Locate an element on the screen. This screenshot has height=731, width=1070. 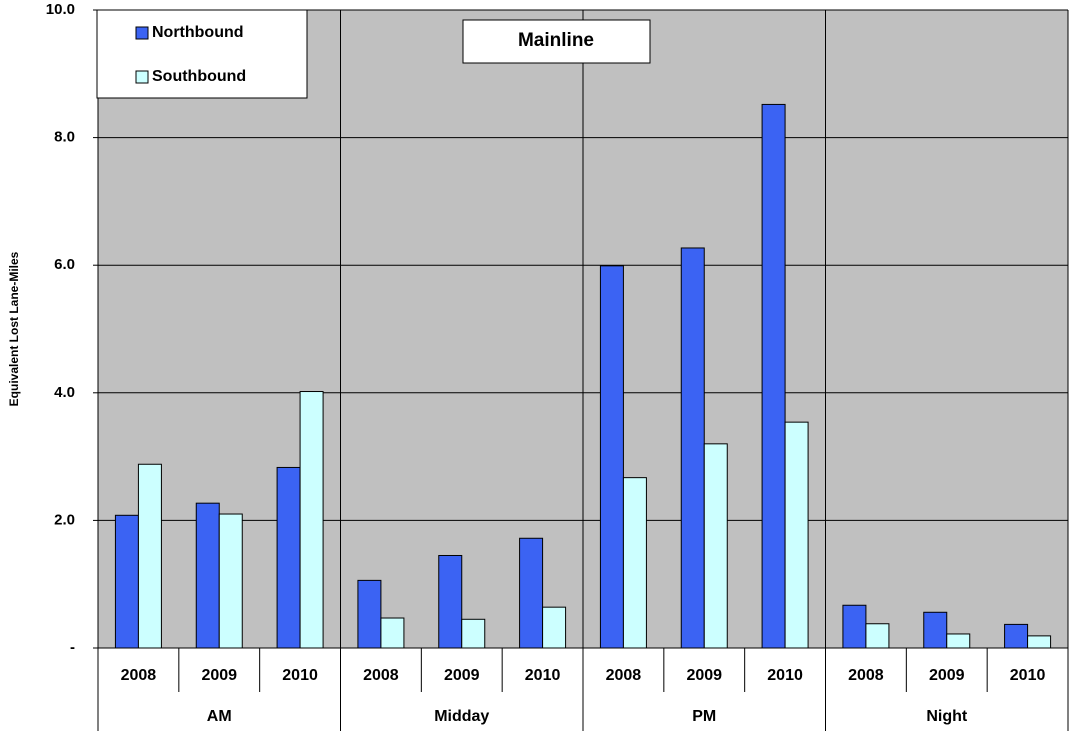
legend-label: Northbound is located at coordinates (198, 32).